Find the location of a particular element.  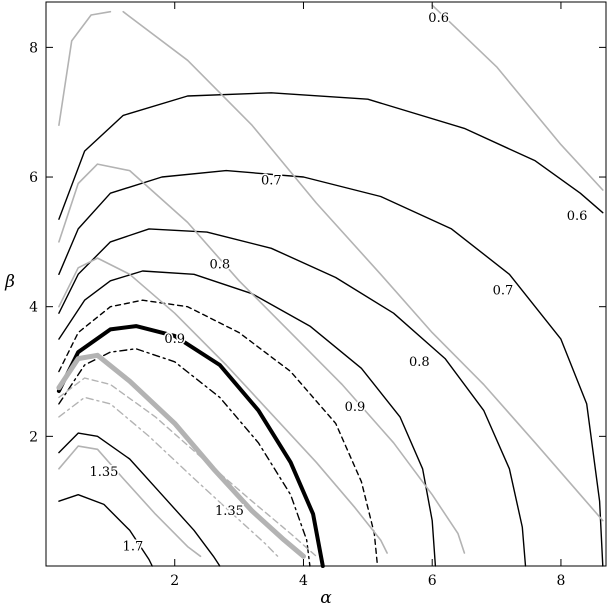

x-tick-label: 2 is located at coordinates (174, 581).